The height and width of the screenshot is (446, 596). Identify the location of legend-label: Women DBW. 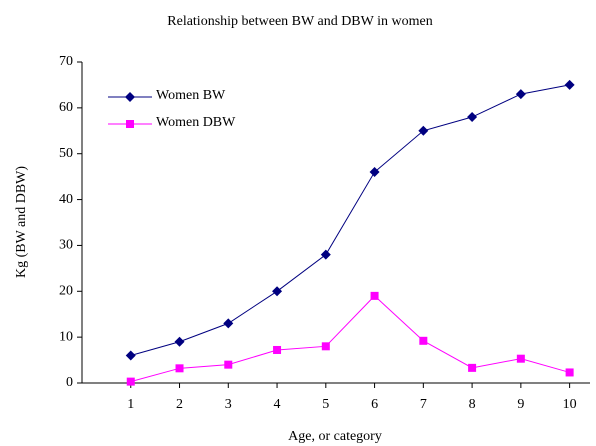
(196, 122).